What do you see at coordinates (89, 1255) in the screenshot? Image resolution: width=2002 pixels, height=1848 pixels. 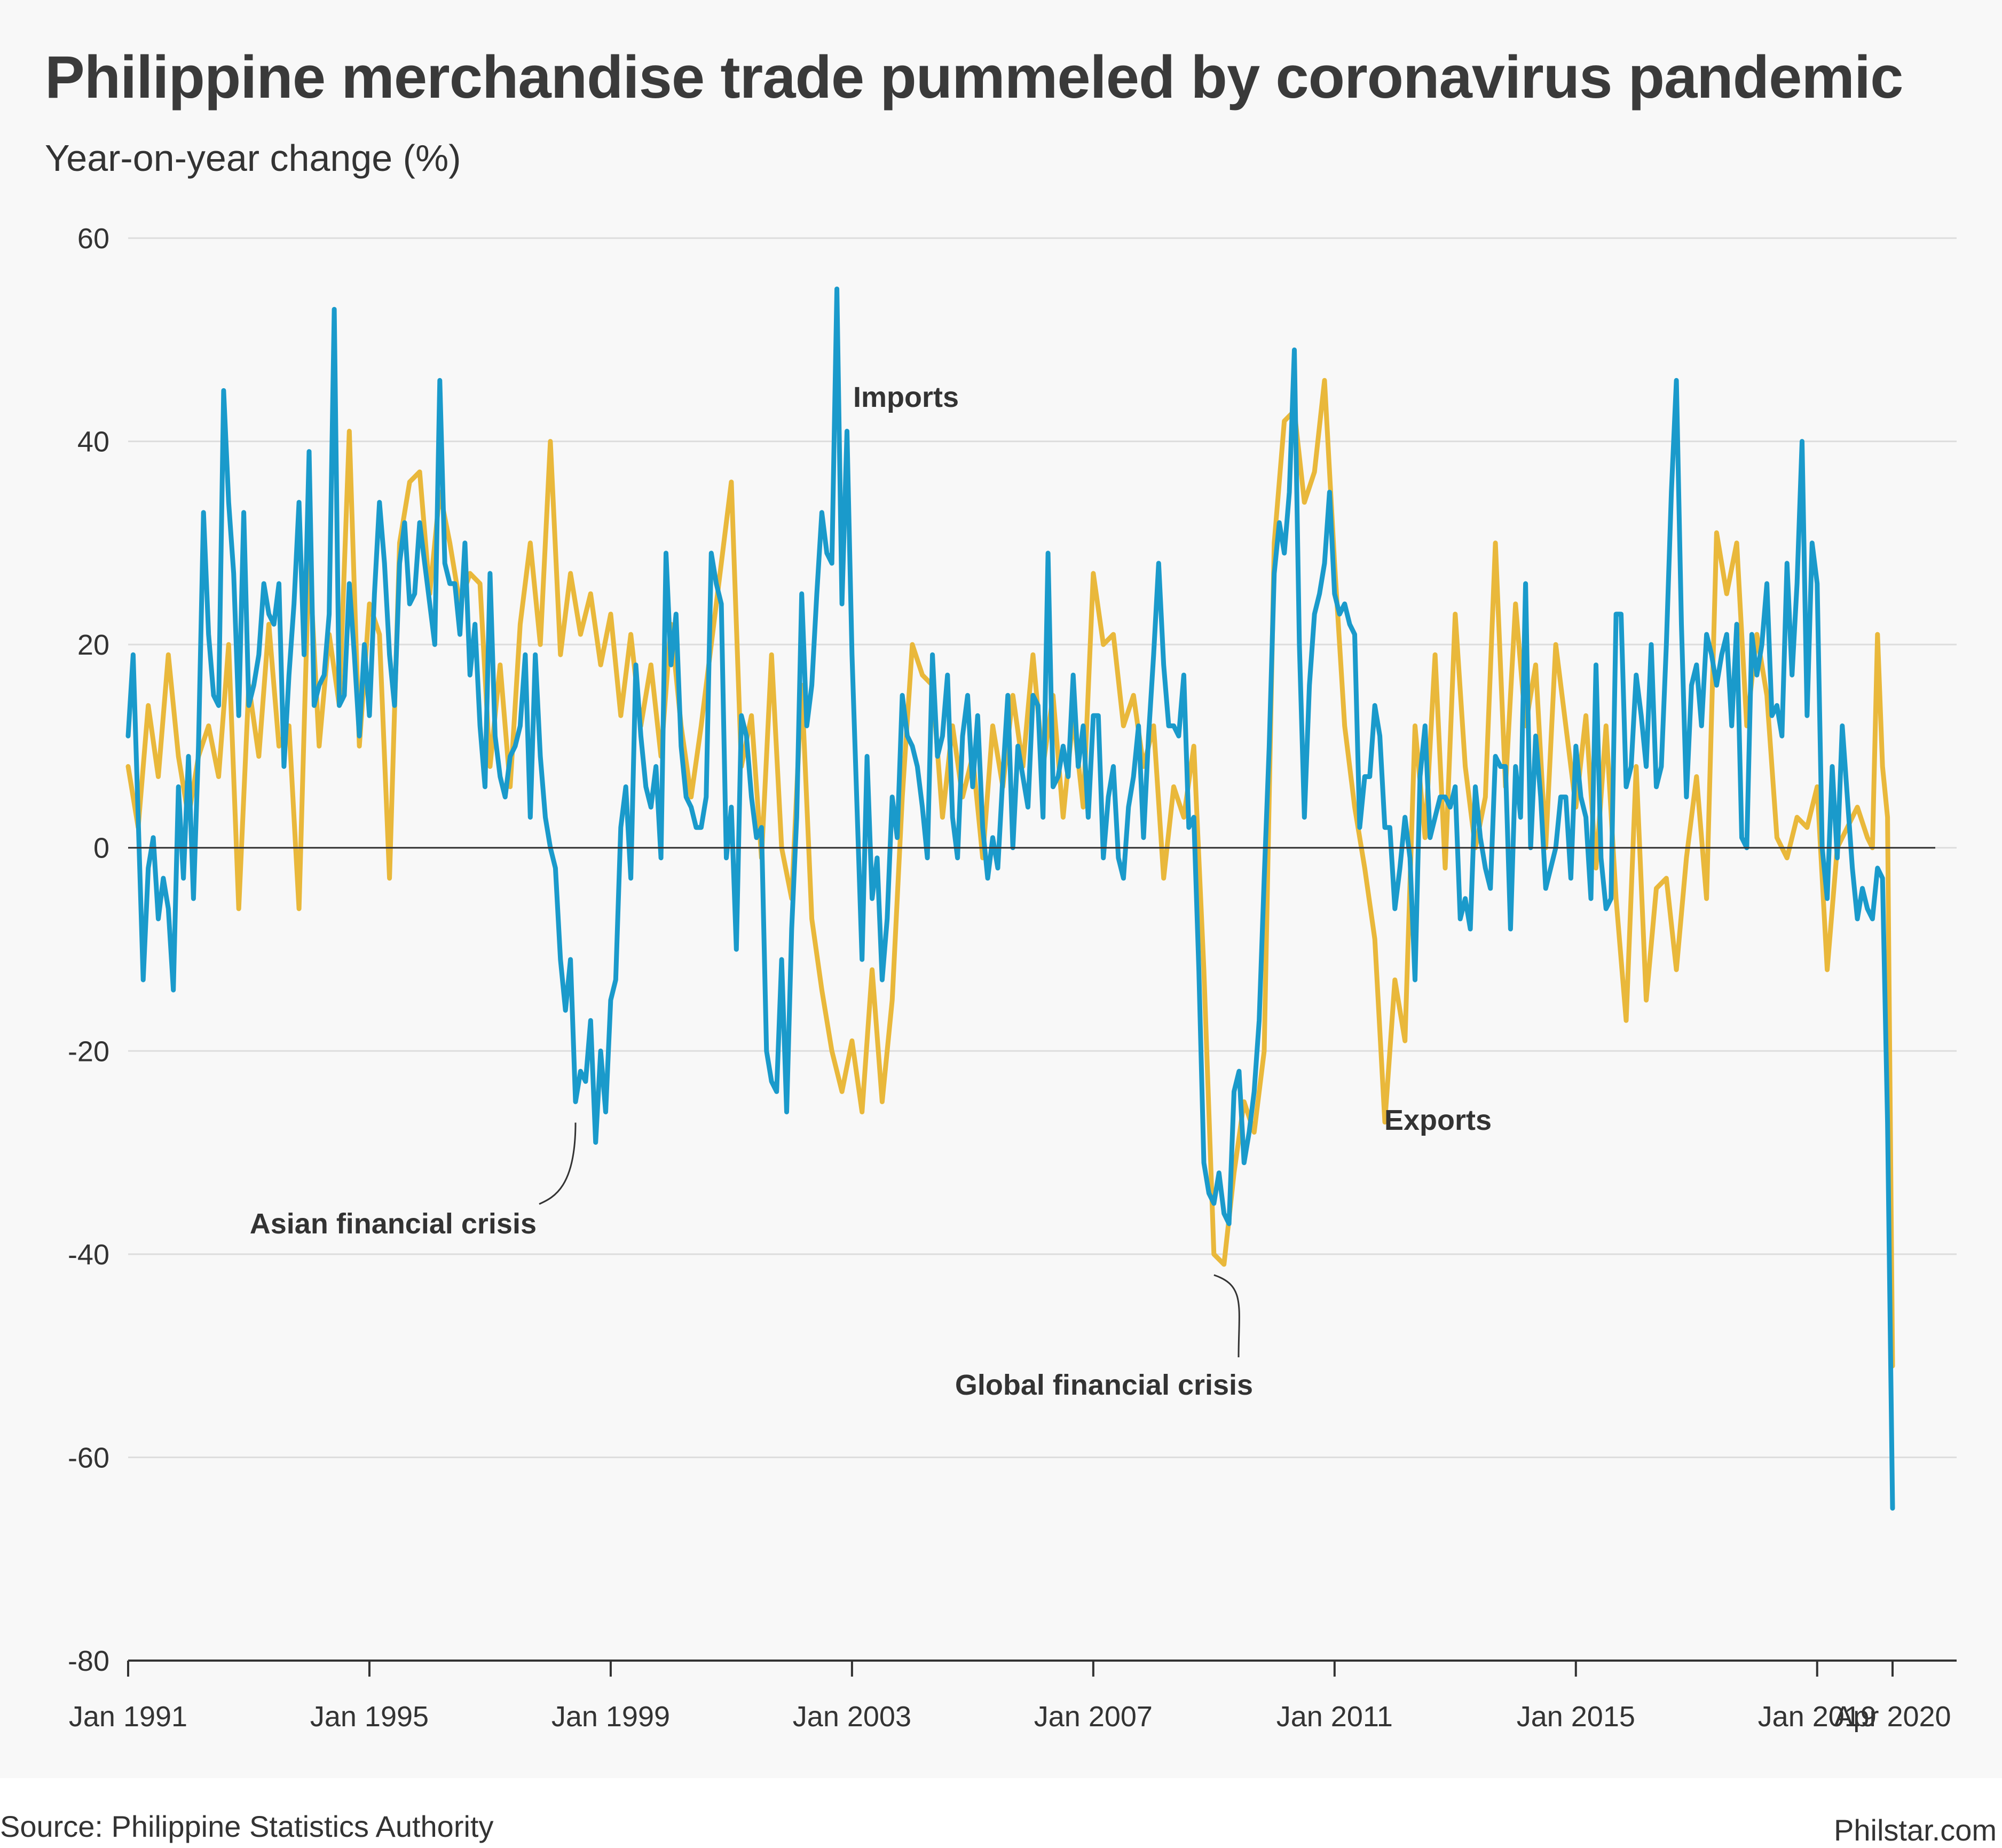 I see `y-tick-label: -40` at bounding box center [89, 1255].